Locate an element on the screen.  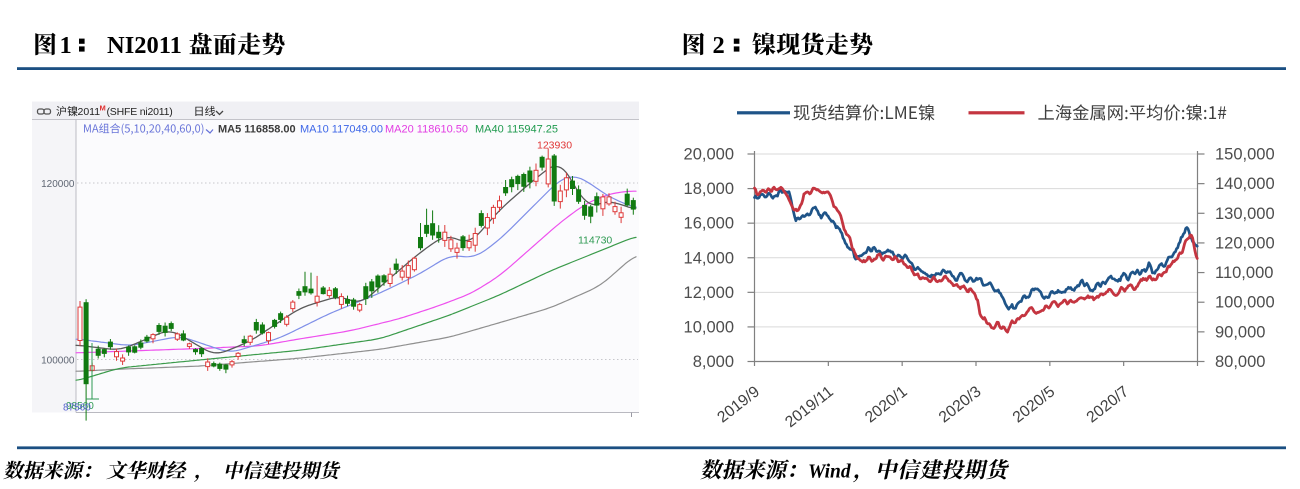
svg-text: 150,000 is located at coordinates (1245, 155).